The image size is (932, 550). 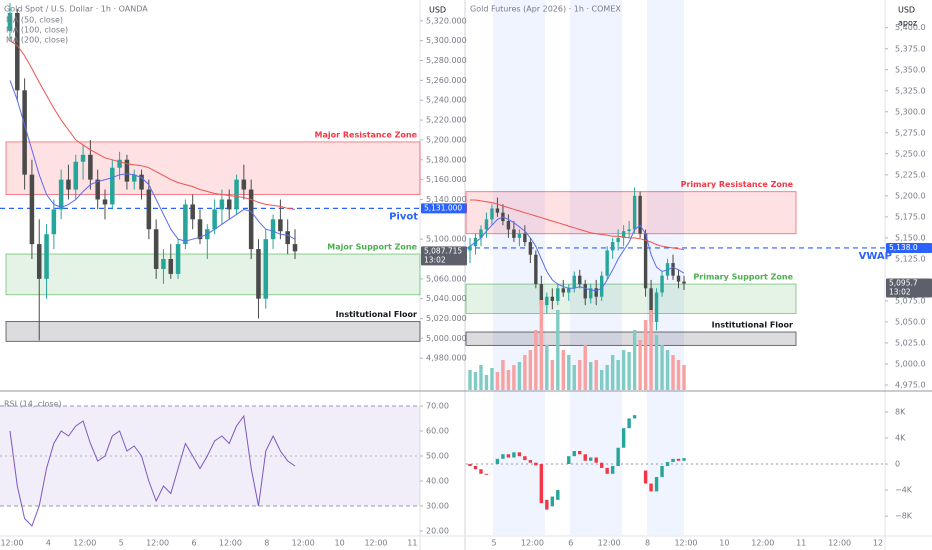 What do you see at coordinates (446, 278) in the screenshot?
I see `y-tick-label: 5,060.000` at bounding box center [446, 278].